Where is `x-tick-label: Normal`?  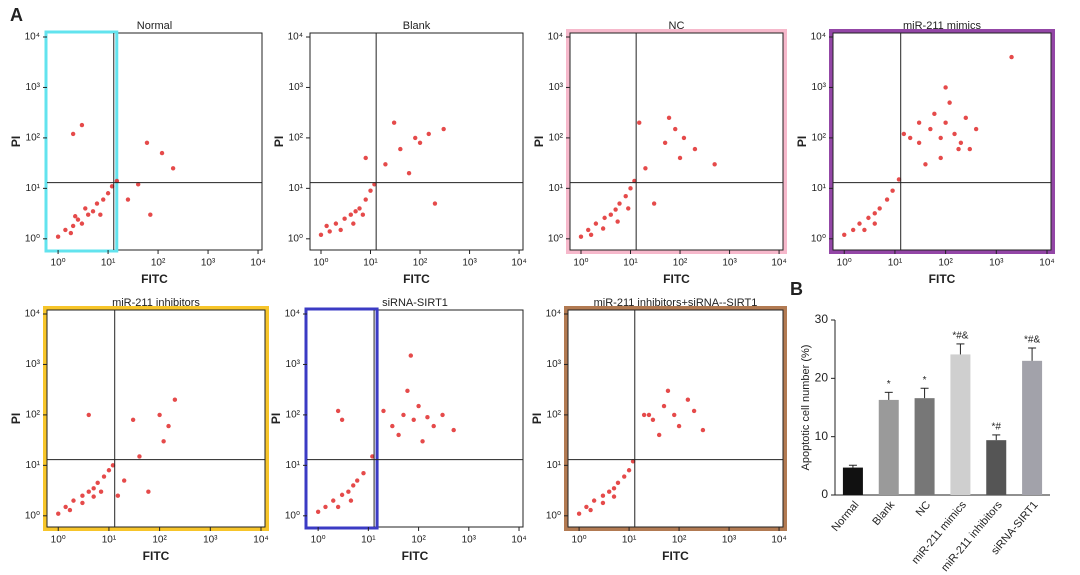
x-tick-label: Normal is located at coordinates (845, 516).